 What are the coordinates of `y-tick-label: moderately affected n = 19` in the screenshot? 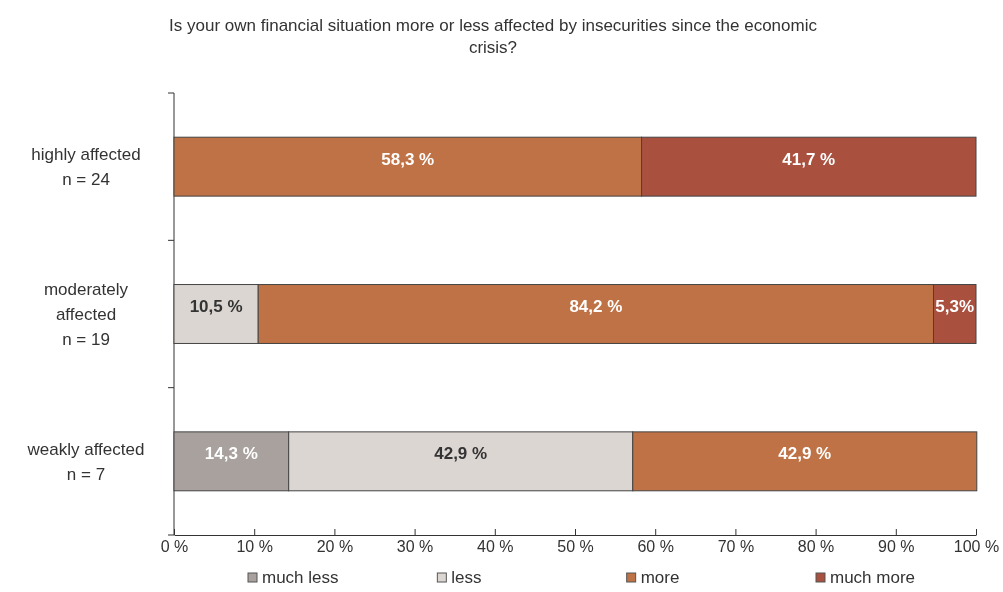 It's located at (86, 314).